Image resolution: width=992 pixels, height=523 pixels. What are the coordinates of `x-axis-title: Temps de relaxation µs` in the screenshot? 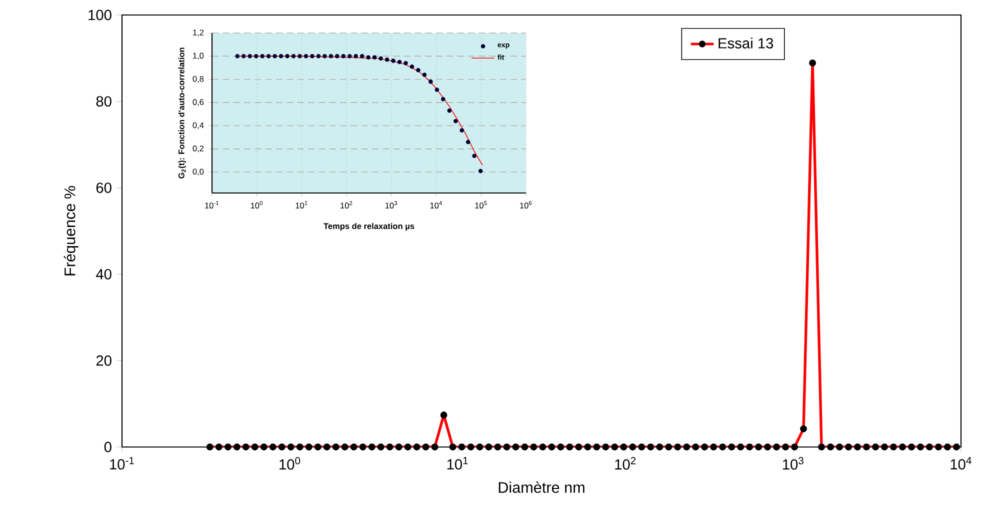 It's located at (369, 227).